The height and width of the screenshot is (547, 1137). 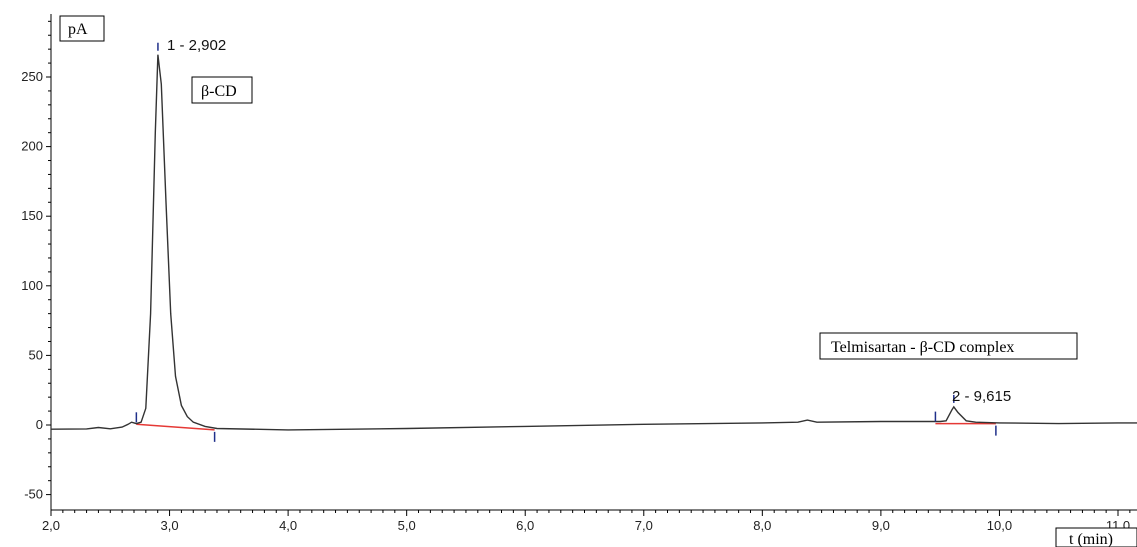 I want to click on x-tick-label: 6,0, so click(x=525, y=525).